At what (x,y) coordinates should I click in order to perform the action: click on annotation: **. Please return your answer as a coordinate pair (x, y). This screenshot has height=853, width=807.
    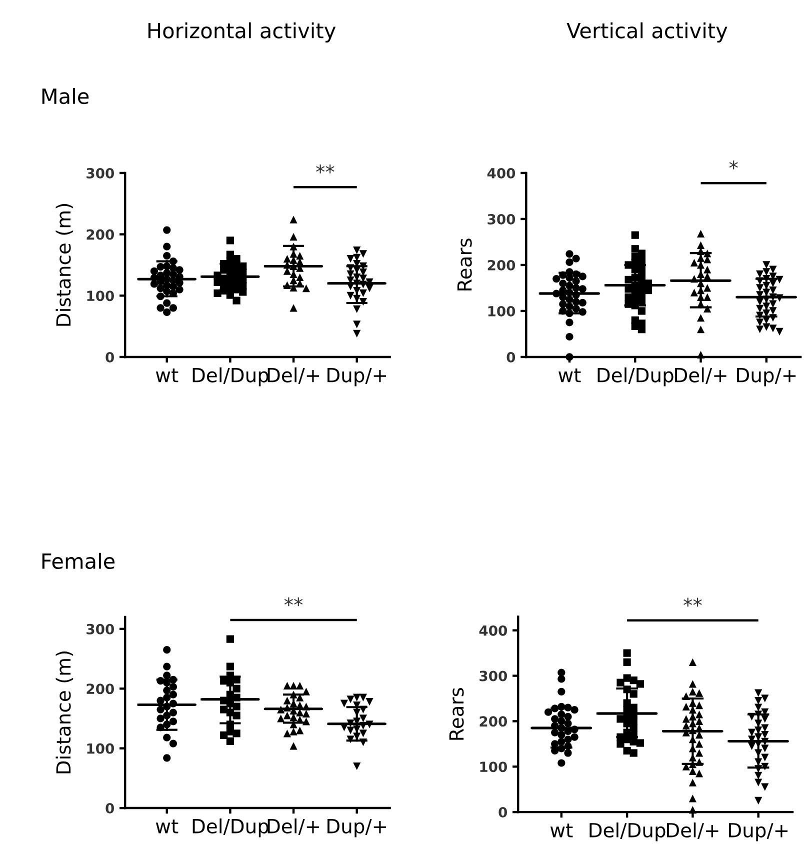
    Looking at the image, I should click on (325, 169).